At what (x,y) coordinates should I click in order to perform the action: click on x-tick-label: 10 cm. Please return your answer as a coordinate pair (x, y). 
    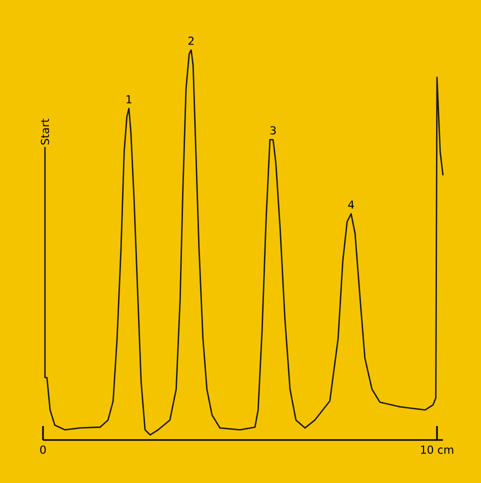
    Looking at the image, I should click on (437, 450).